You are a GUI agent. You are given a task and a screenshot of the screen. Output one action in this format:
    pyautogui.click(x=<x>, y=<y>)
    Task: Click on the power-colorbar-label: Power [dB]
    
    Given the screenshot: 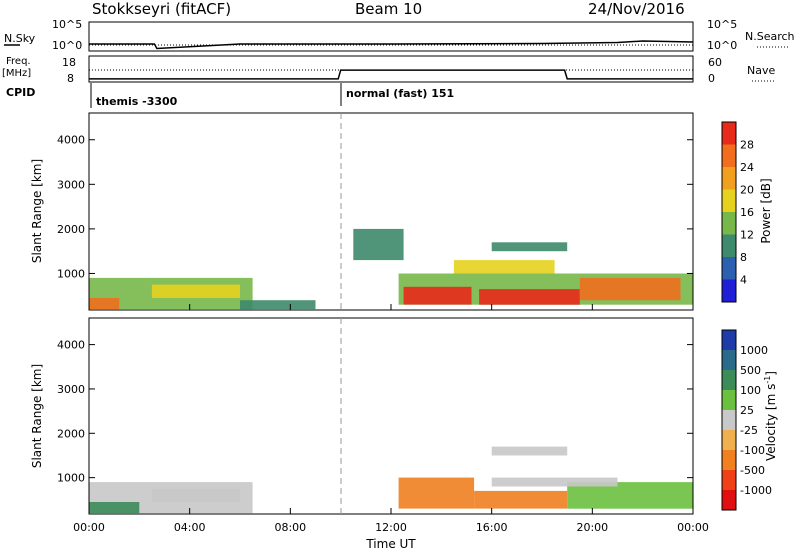 What is the action you would take?
    pyautogui.click(x=766, y=210)
    